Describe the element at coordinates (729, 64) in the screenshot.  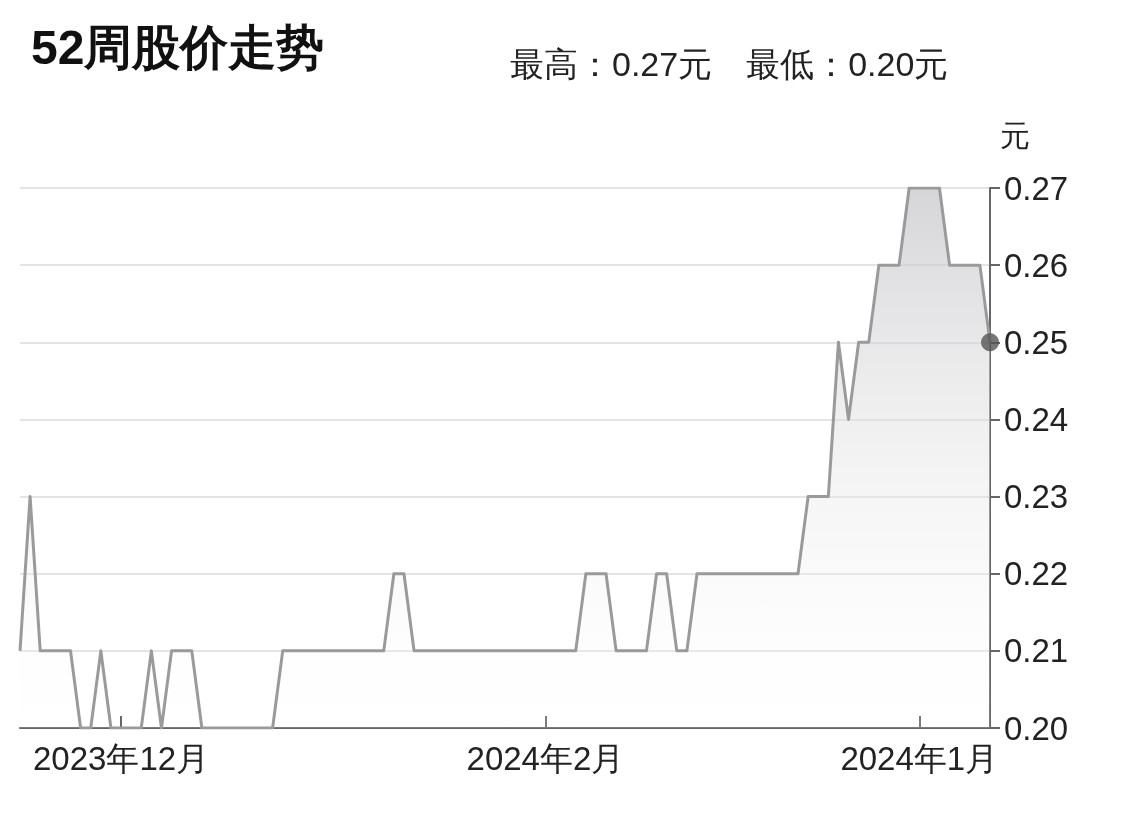
I see `chart-subtitle: 最高：0.27元 最低：0.20元` at that location.